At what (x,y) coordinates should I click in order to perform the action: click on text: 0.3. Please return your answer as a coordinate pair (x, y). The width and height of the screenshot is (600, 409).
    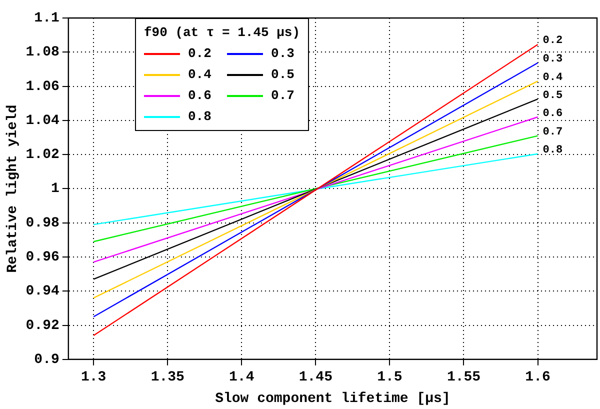
    Looking at the image, I should click on (552, 60).